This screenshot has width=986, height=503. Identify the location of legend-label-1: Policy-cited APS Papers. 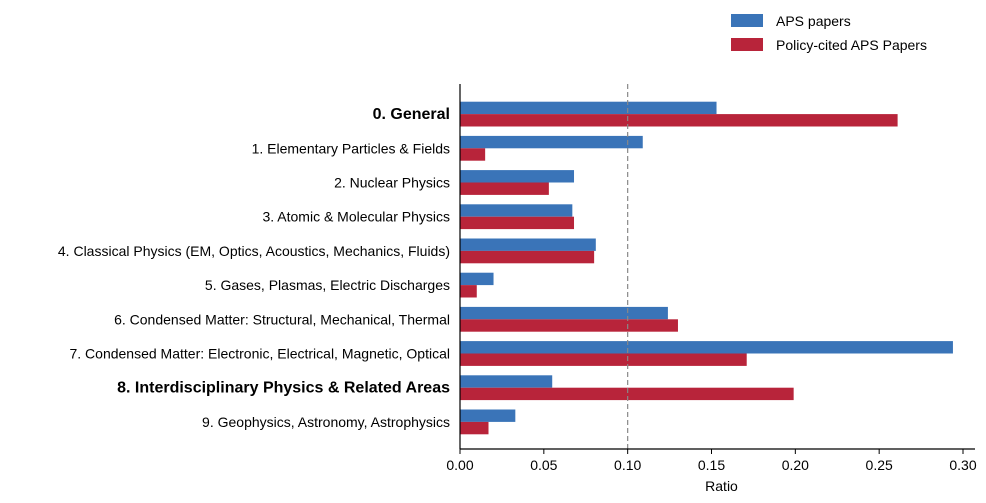
(851, 45).